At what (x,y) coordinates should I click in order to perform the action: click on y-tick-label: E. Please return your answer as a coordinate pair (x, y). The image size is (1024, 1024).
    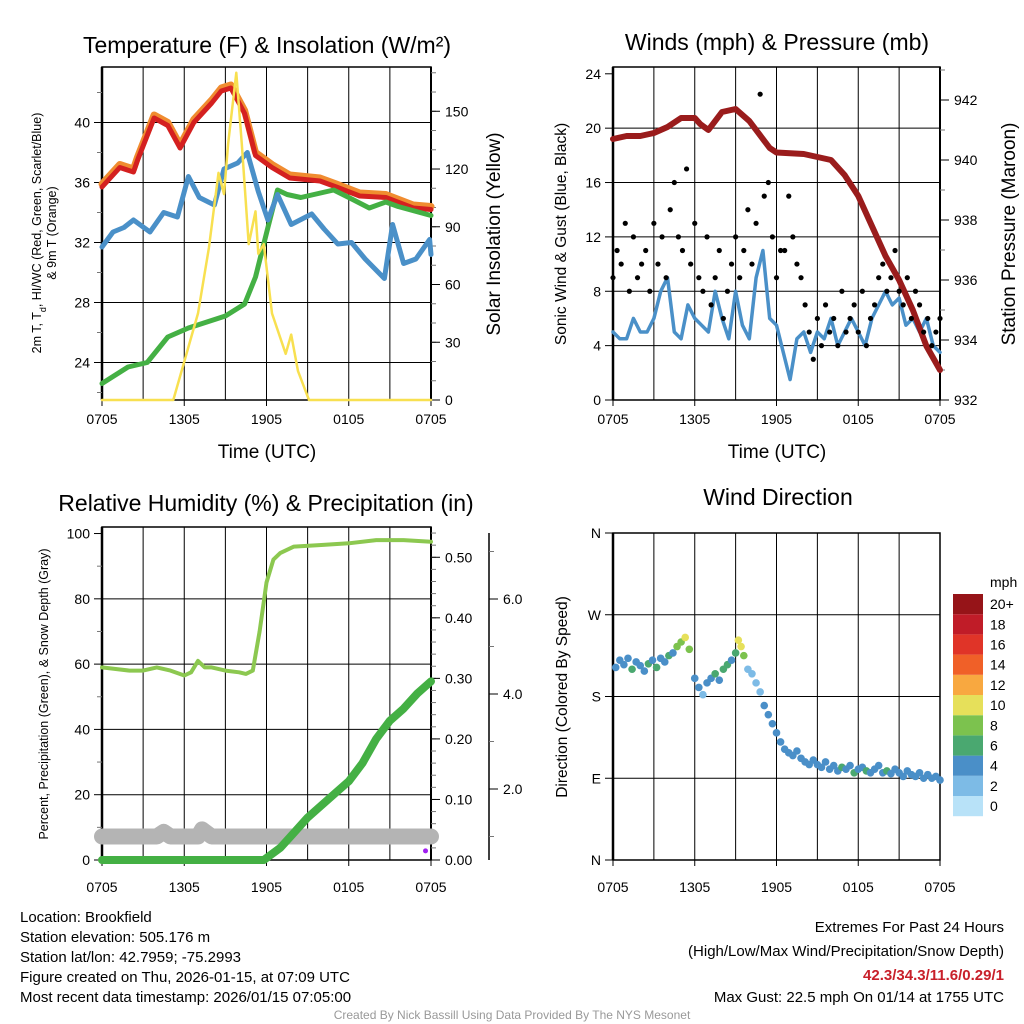
    Looking at the image, I should click on (596, 778).